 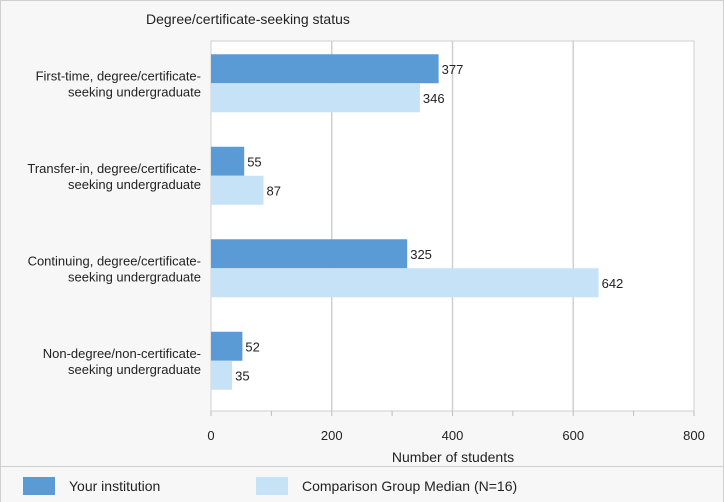 I want to click on legend-swatch-your-institution, so click(x=39, y=486).